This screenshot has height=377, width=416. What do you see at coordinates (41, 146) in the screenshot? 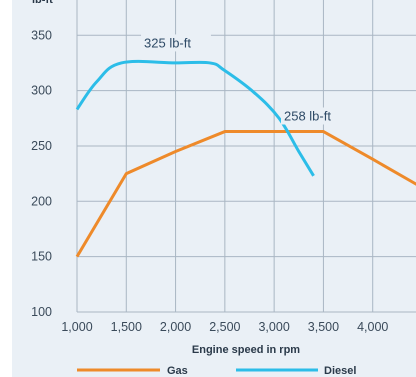
I see `y-tick-label: 250` at bounding box center [41, 146].